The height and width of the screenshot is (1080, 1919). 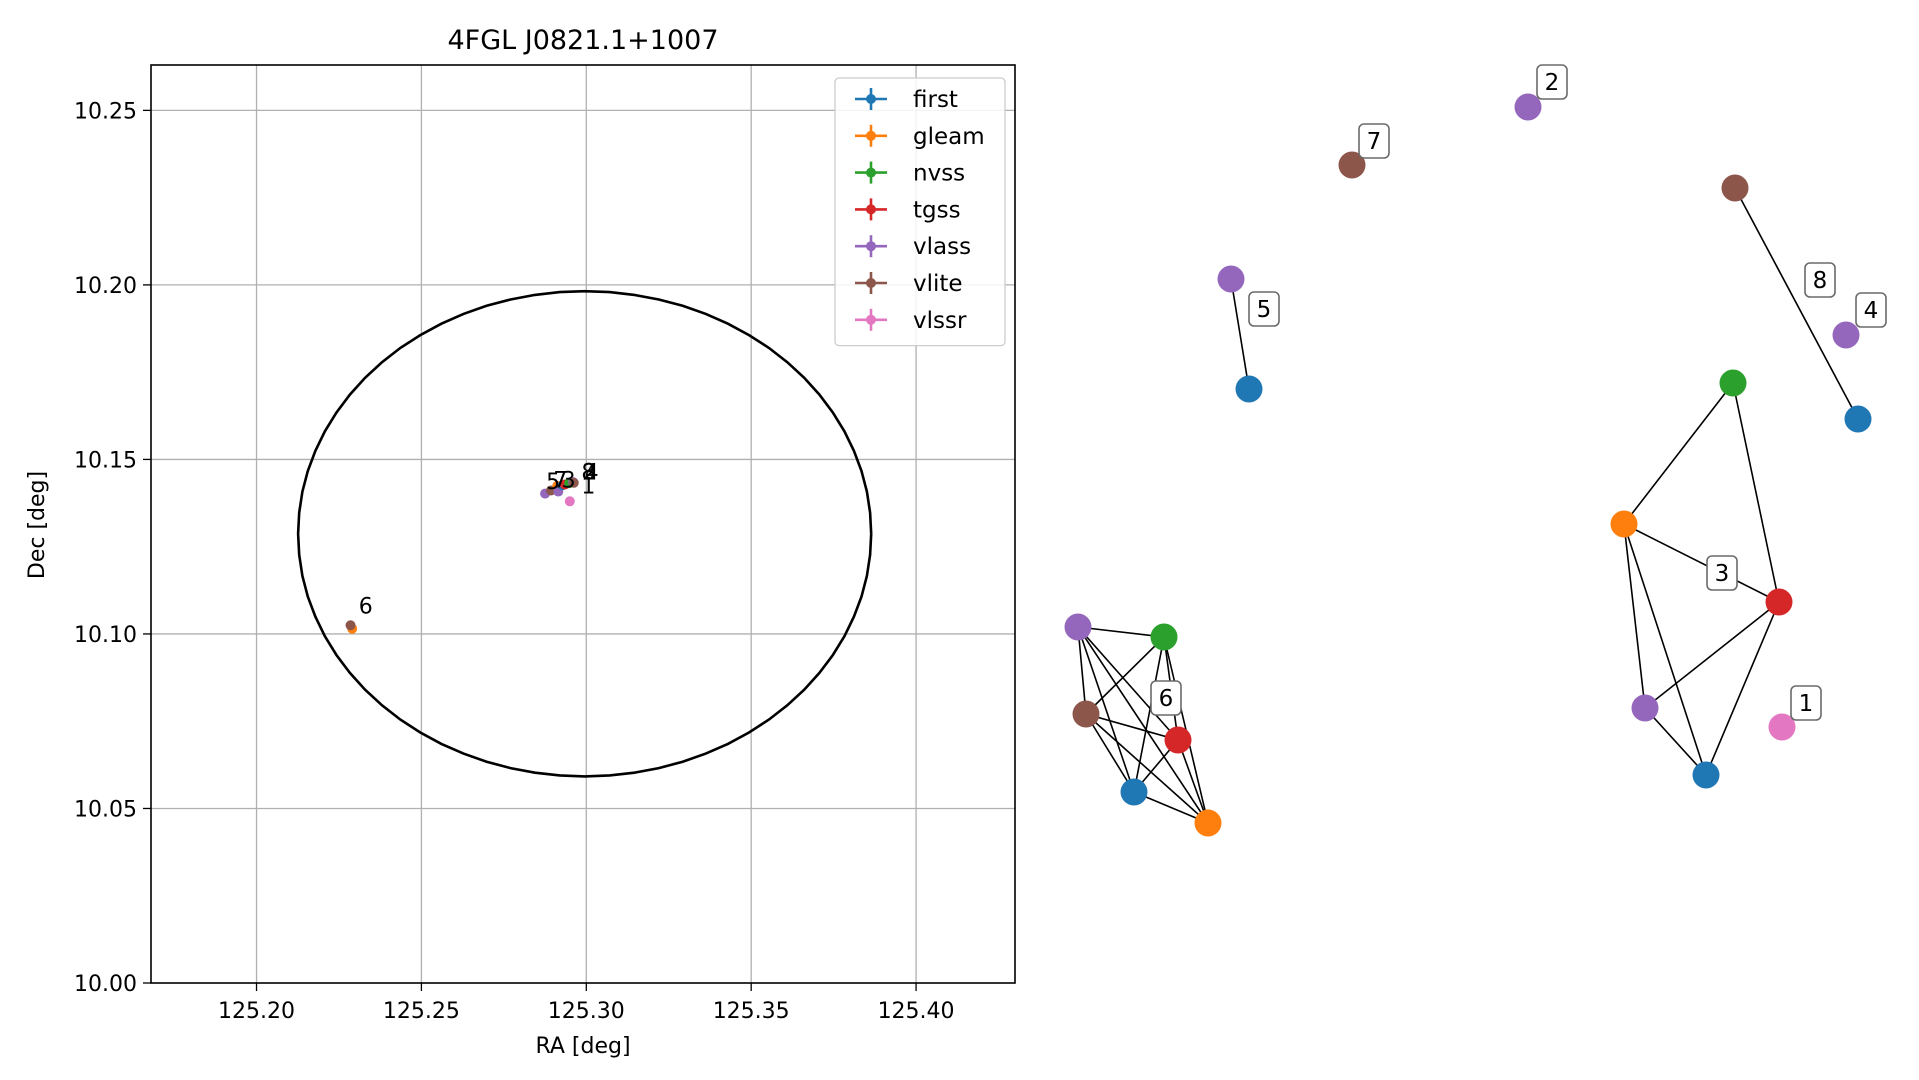 What do you see at coordinates (421, 1011) in the screenshot?
I see `x-tick-label: 125.25` at bounding box center [421, 1011].